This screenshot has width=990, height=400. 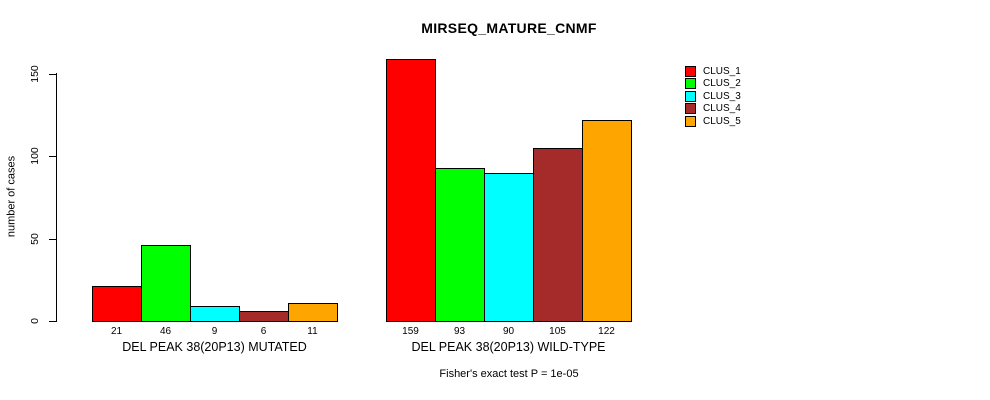 What do you see at coordinates (35, 239) in the screenshot?
I see `y-axis-tick-label: 50` at bounding box center [35, 239].